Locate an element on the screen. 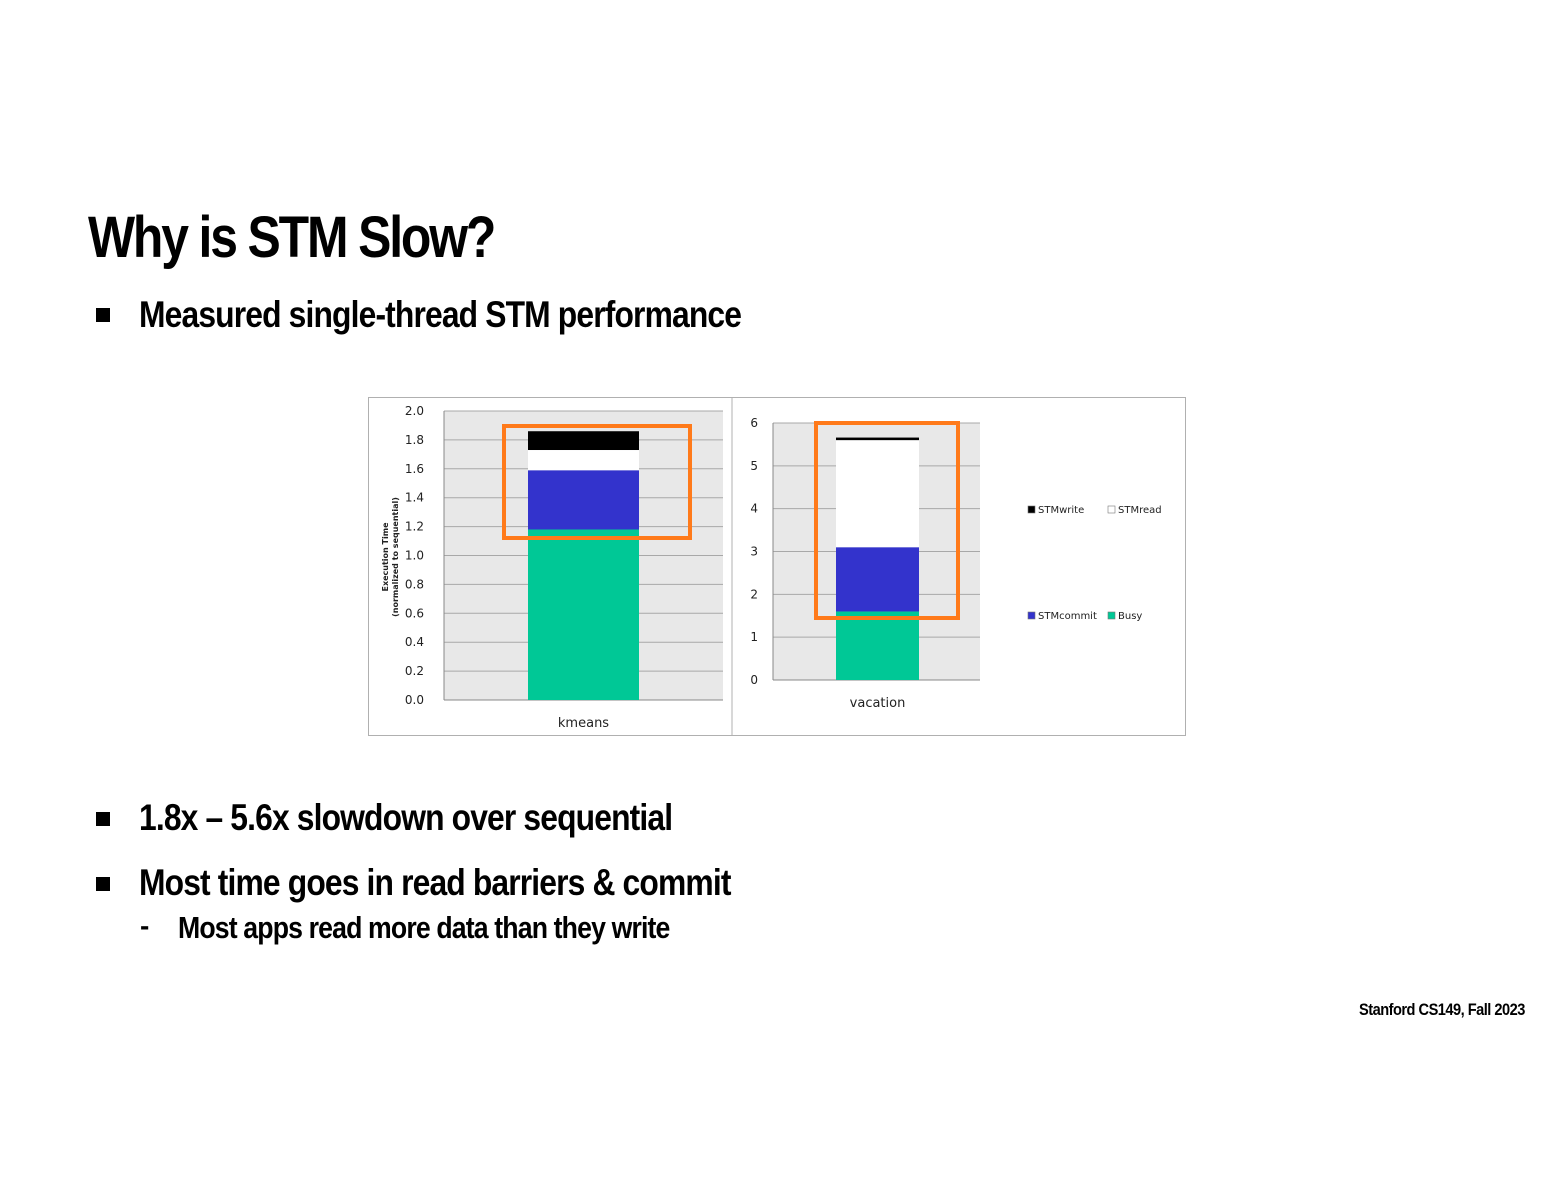 The image size is (1553, 1200). y-tick-label: 0.0 is located at coordinates (414, 700).